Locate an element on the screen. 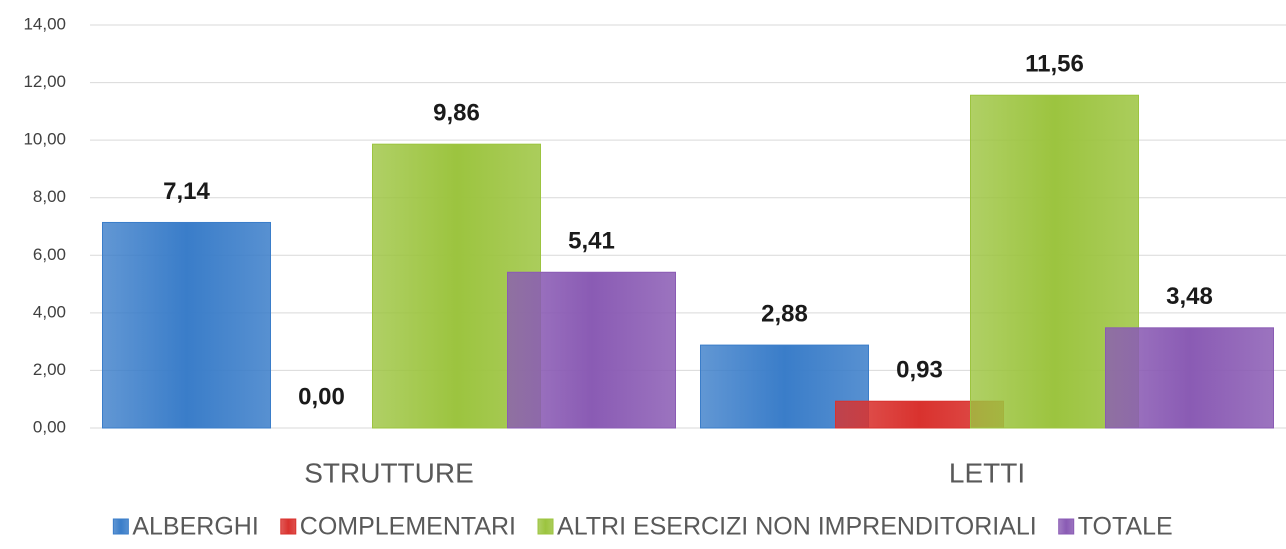  legend-label: COMPLEMENTARI is located at coordinates (408, 527).